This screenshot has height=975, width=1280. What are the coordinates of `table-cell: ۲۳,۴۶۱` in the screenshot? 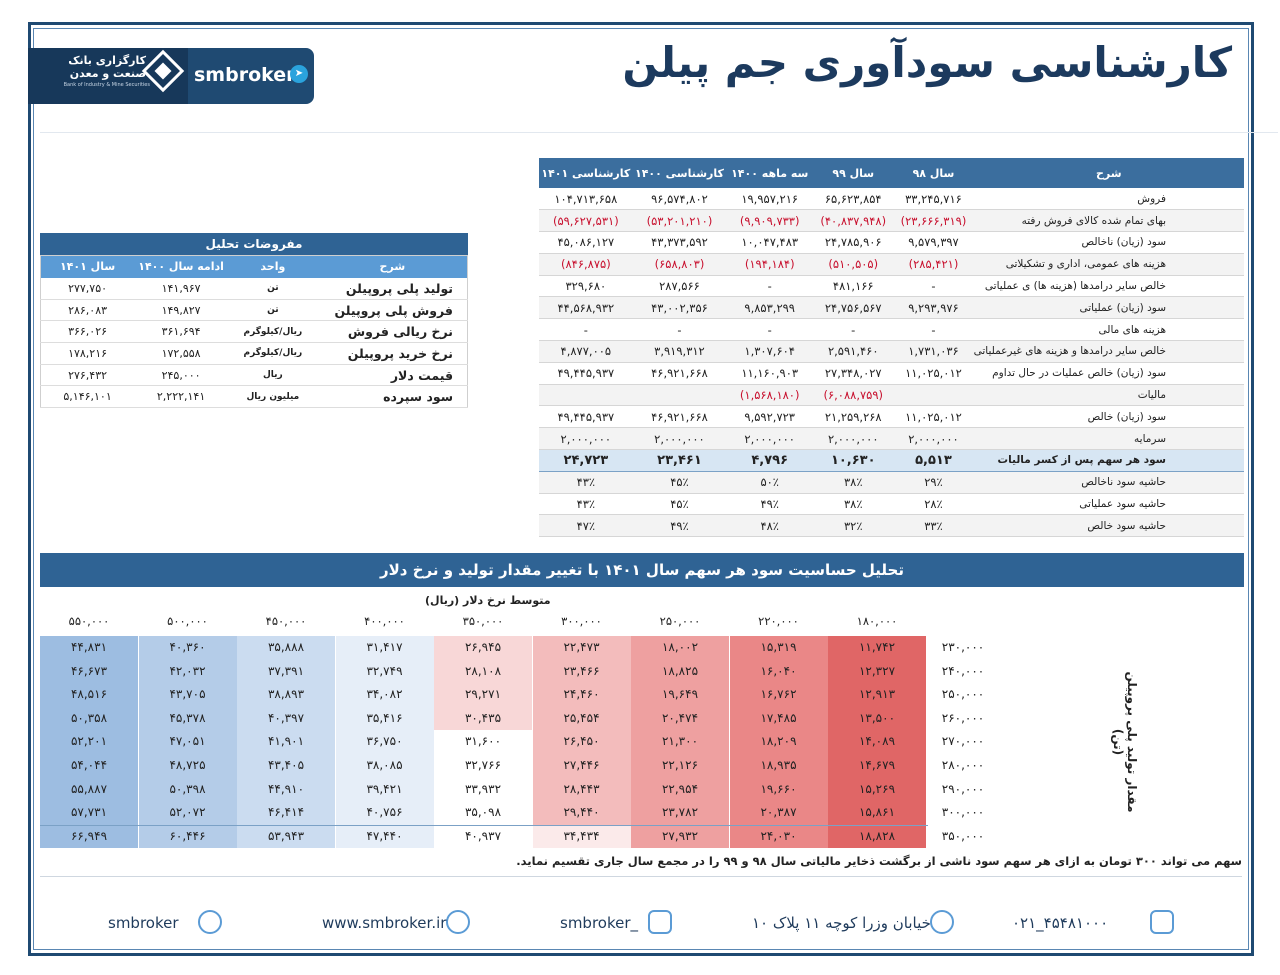 It's located at (679, 460).